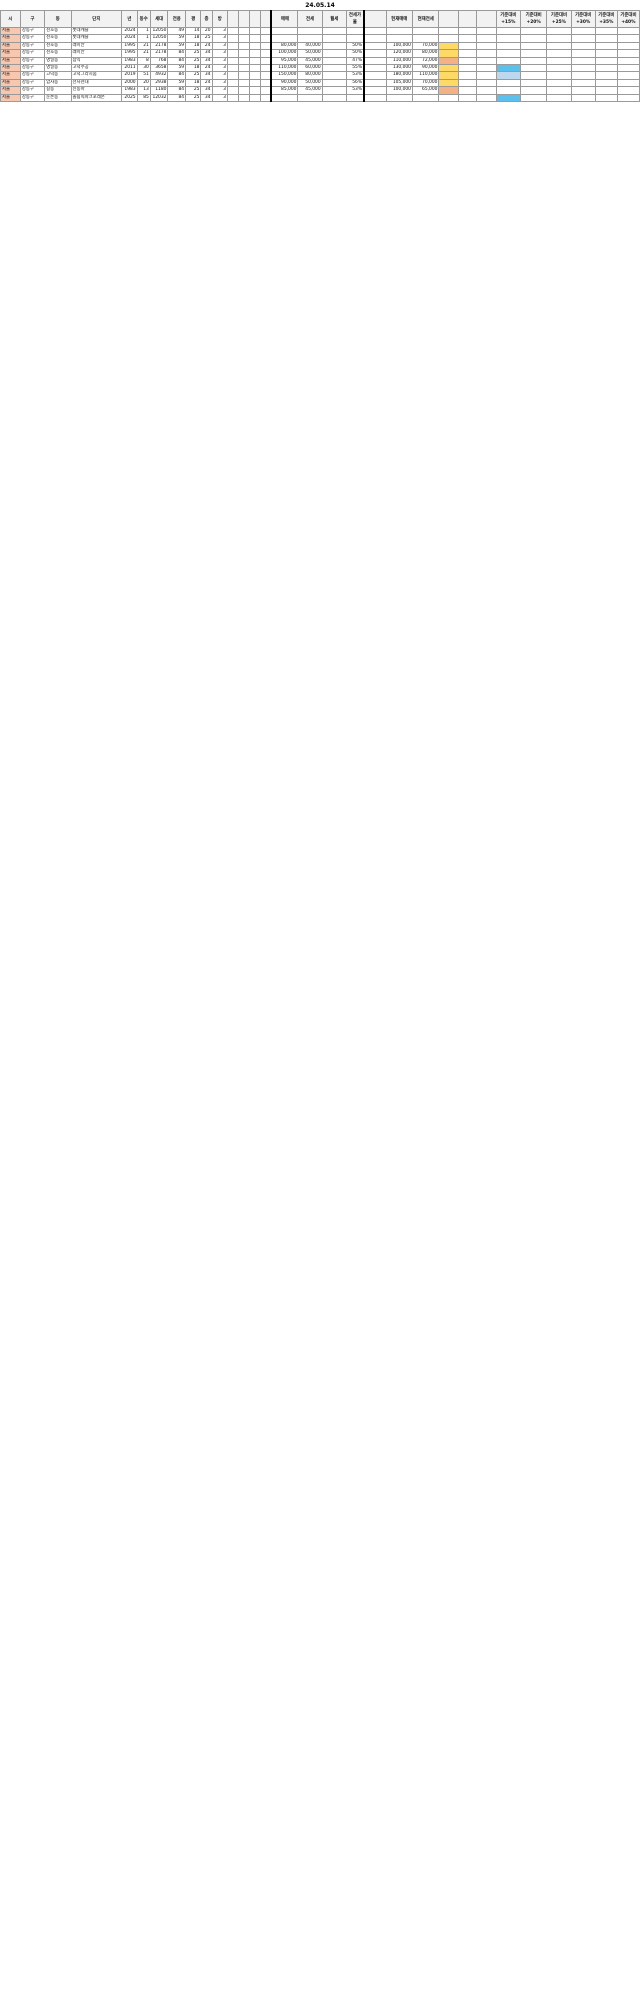 The width and height of the screenshot is (640, 1992). I want to click on table-cell: 180,000, so click(399, 75).